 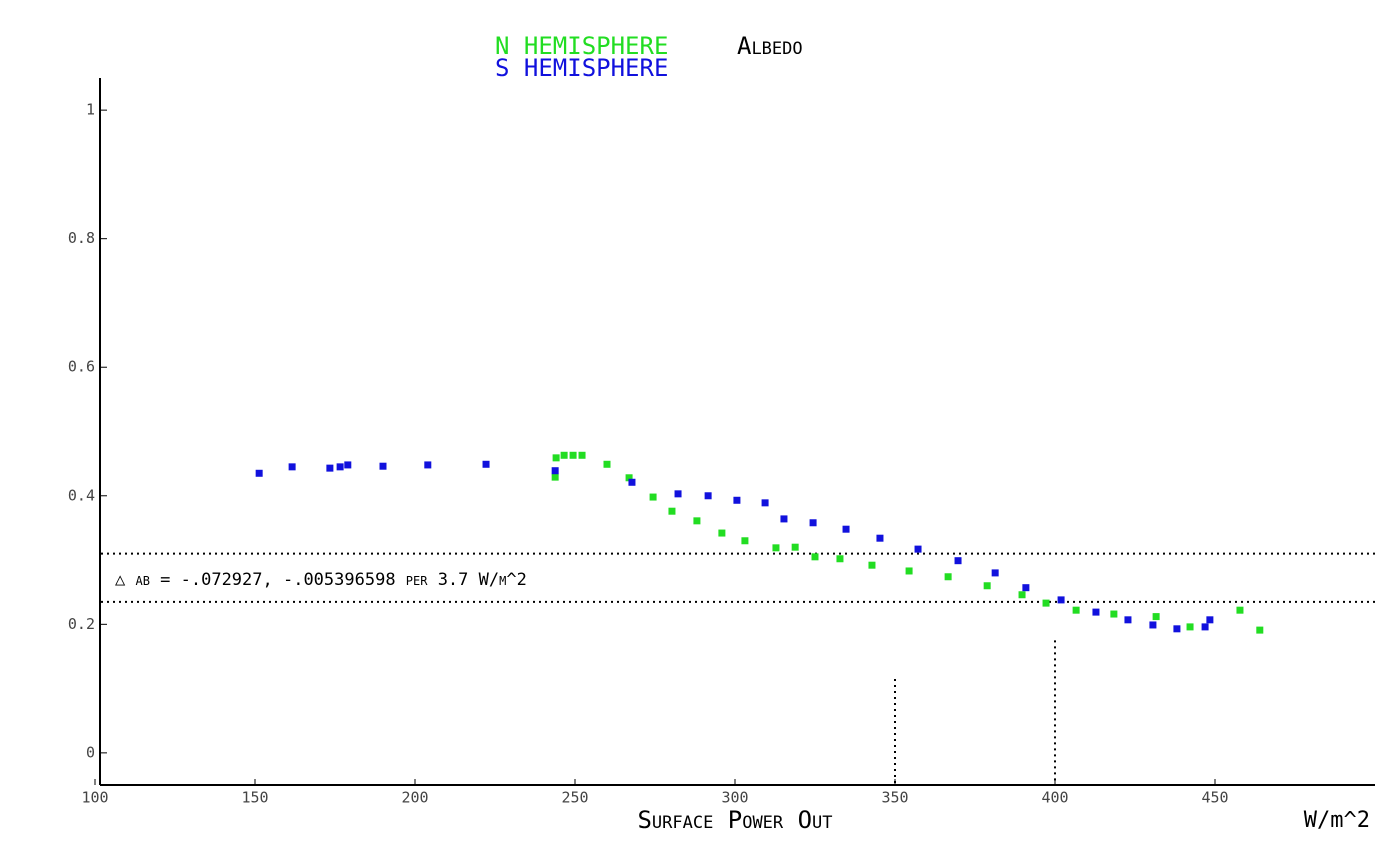 I want to click on y-tick-label: 0.8, so click(x=81, y=238).